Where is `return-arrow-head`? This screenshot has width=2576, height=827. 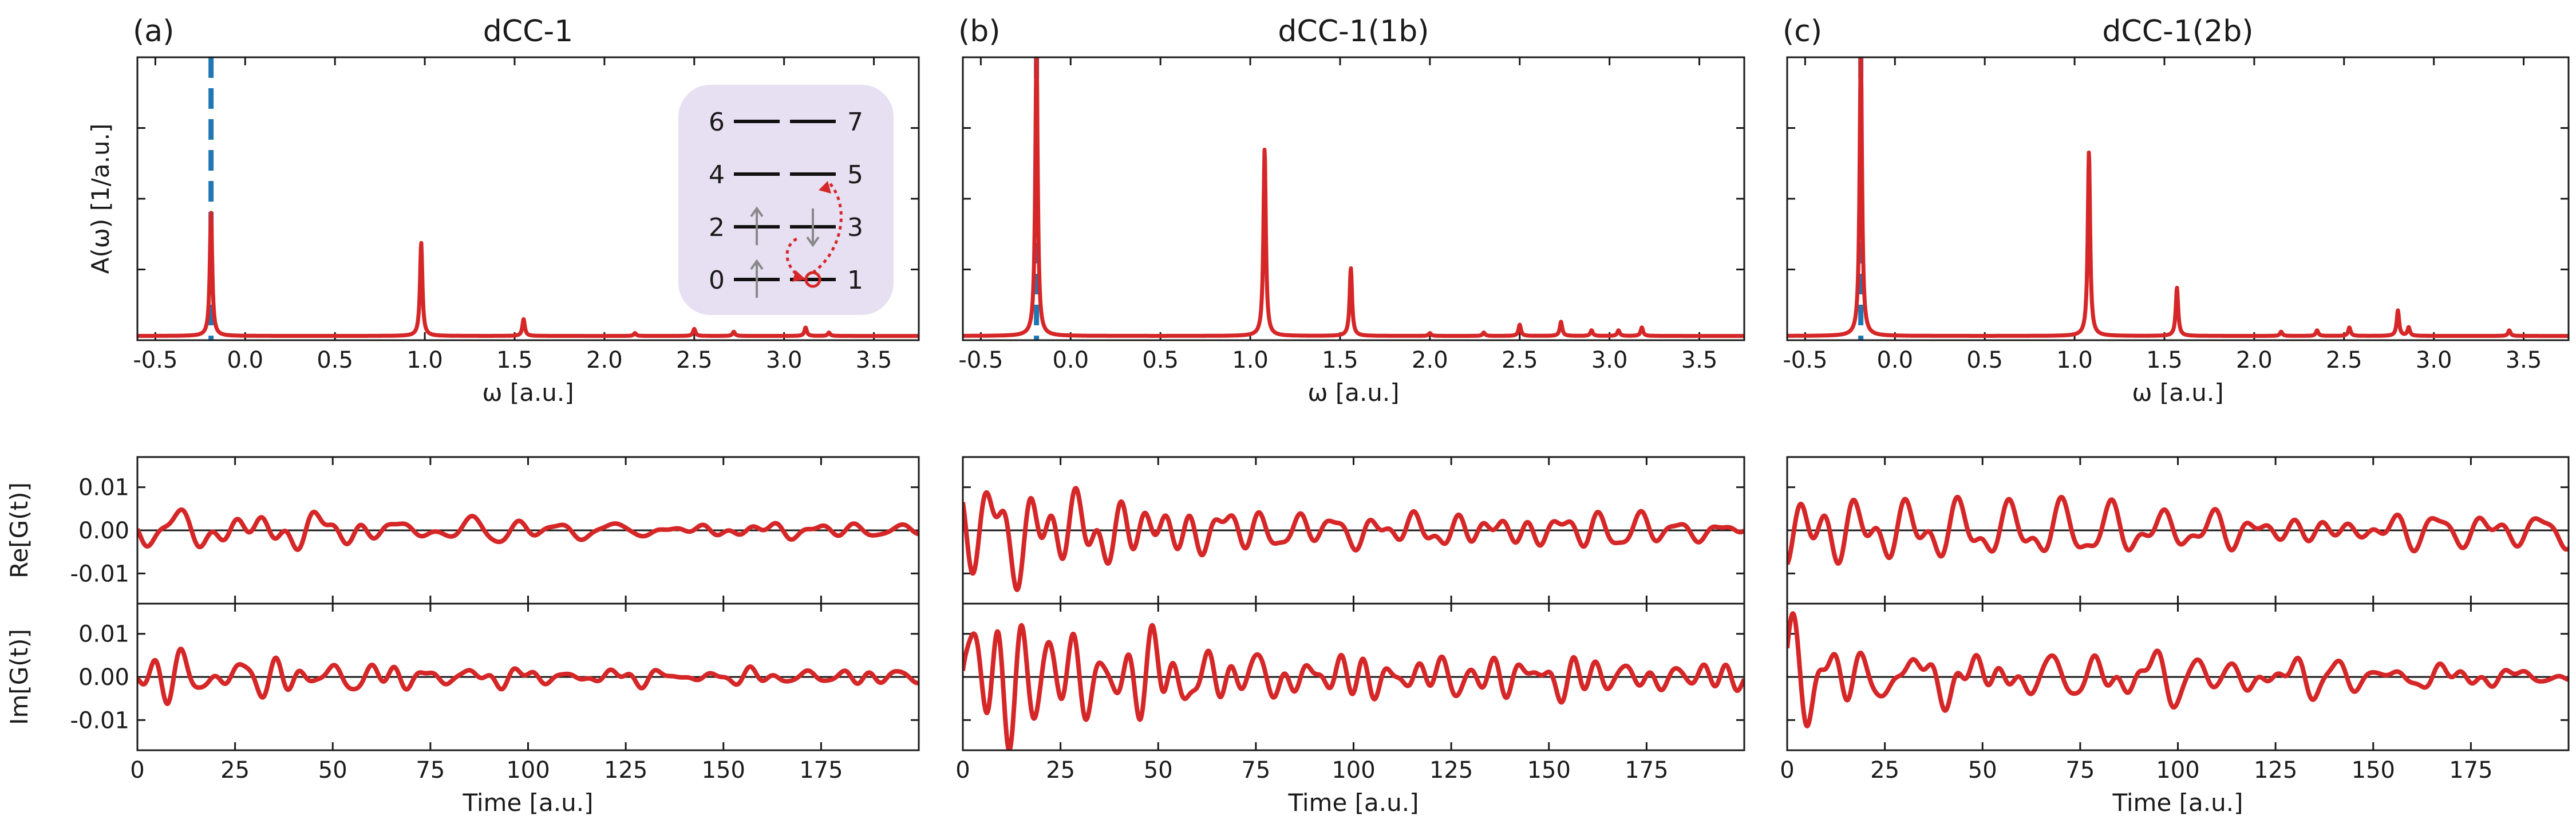 return-arrow-head is located at coordinates (799, 276).